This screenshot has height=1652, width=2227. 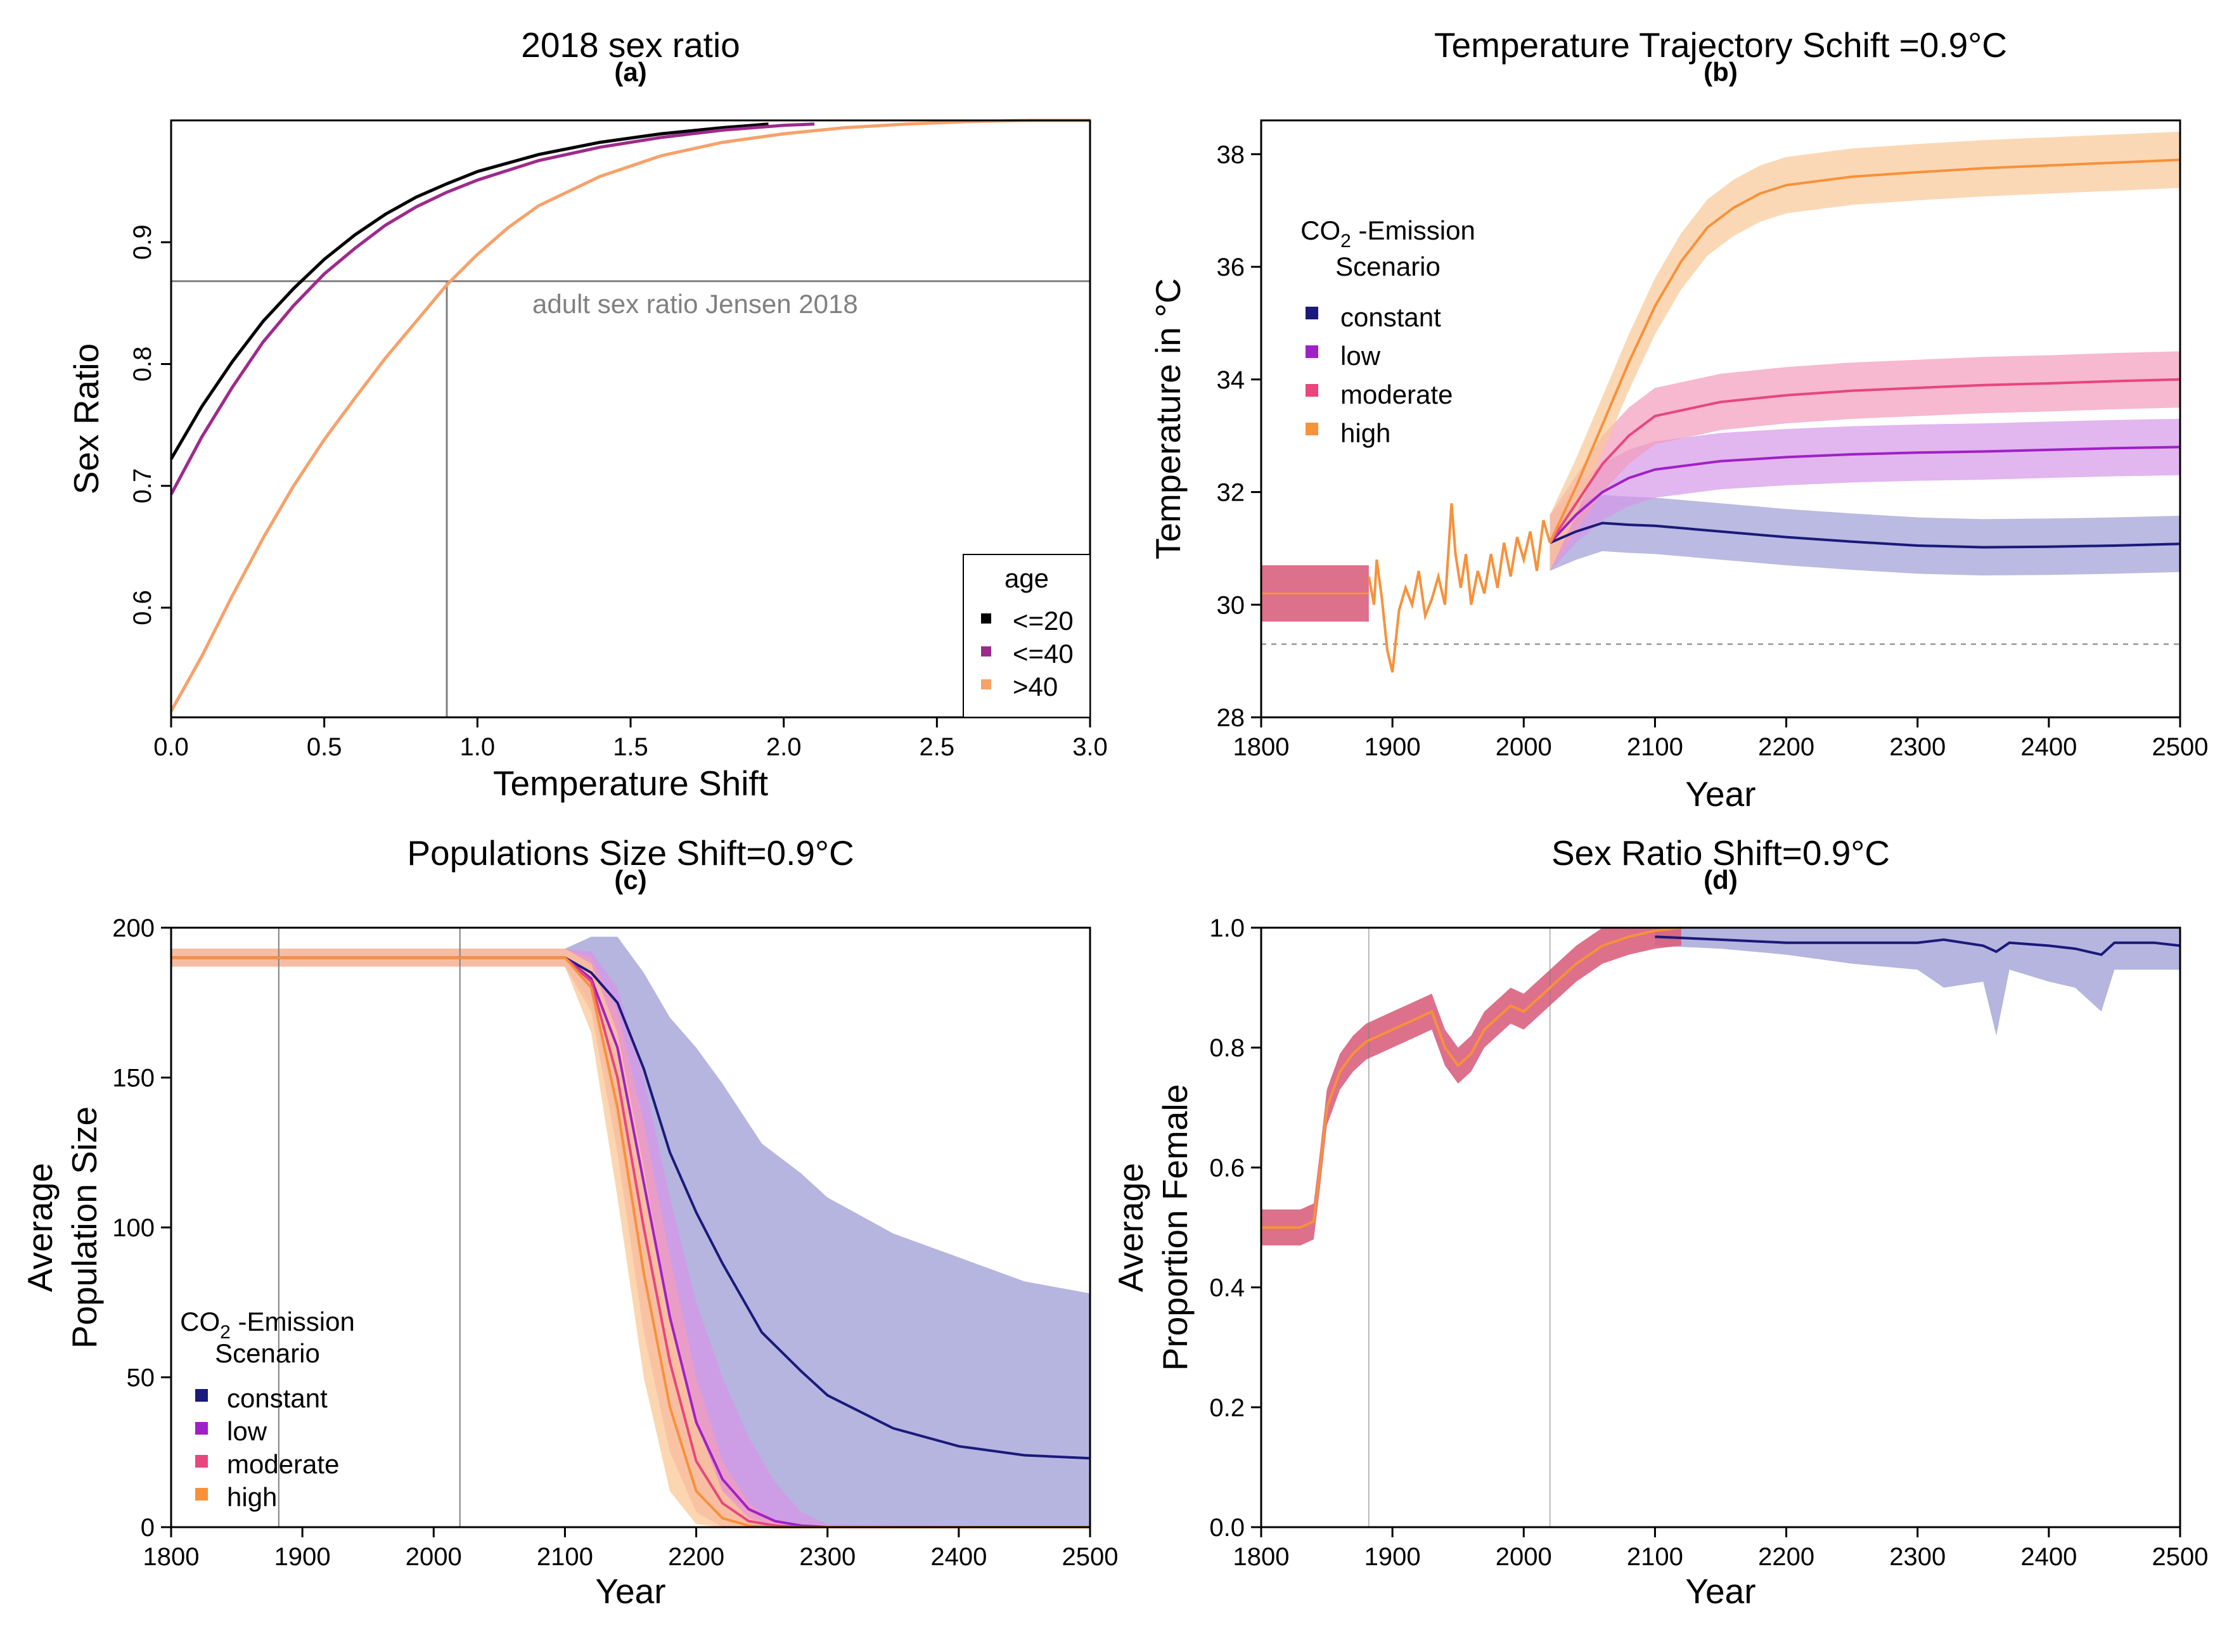 I want to click on panel-d-x-tick-label: 2400, so click(x=2048, y=1557).